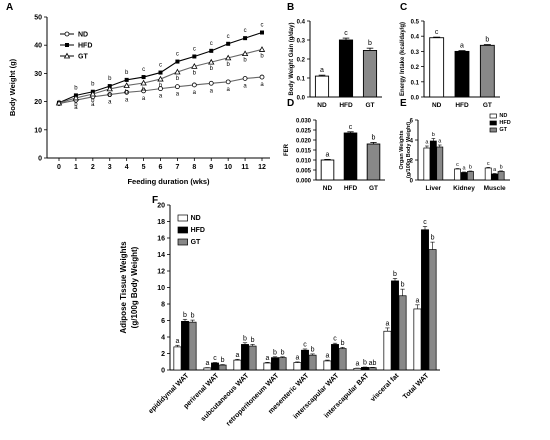 The image size is (550, 440). Describe the element at coordinates (385, 387) in the screenshot. I see `xtick-label-f: visceral fat` at that location.